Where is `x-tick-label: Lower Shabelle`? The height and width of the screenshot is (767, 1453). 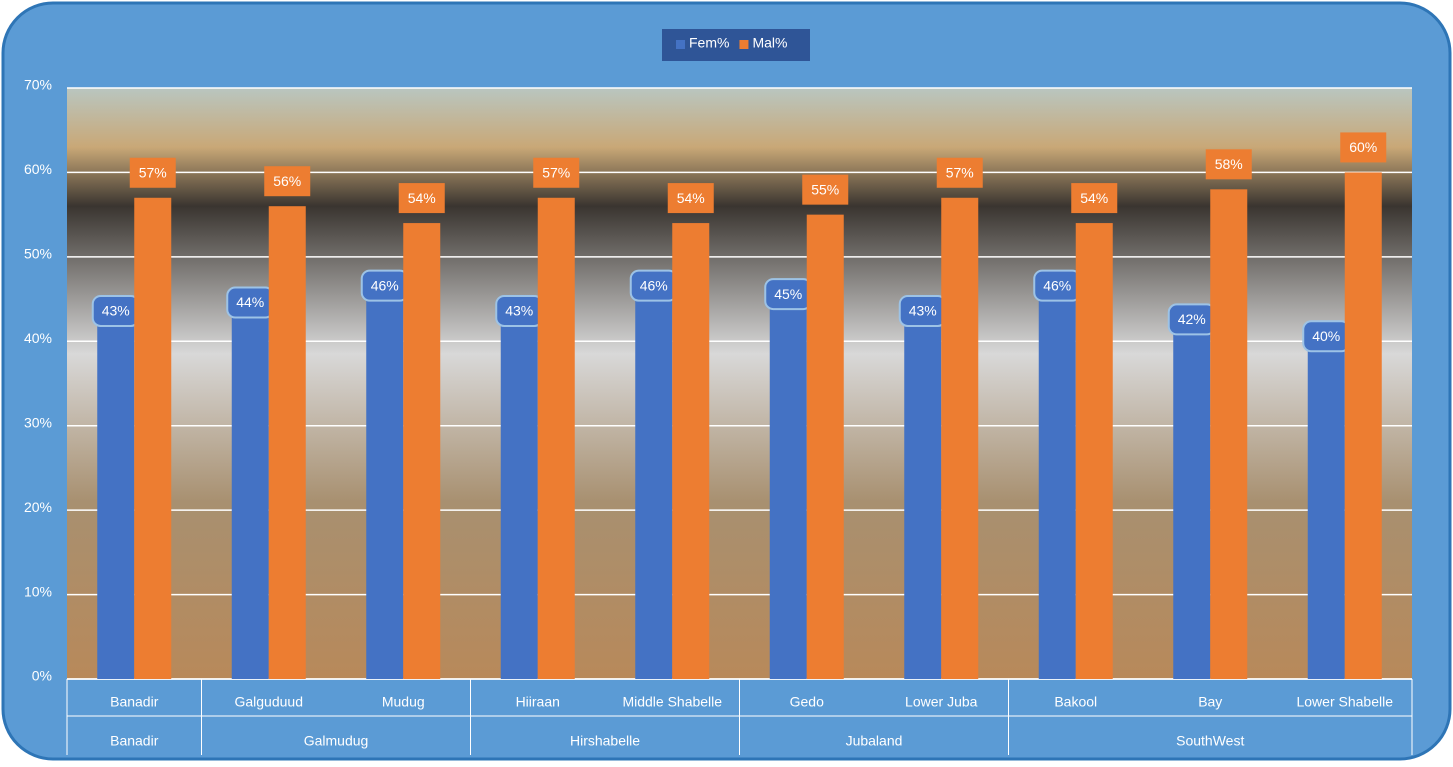 x-tick-label: Lower Shabelle is located at coordinates (1344, 702).